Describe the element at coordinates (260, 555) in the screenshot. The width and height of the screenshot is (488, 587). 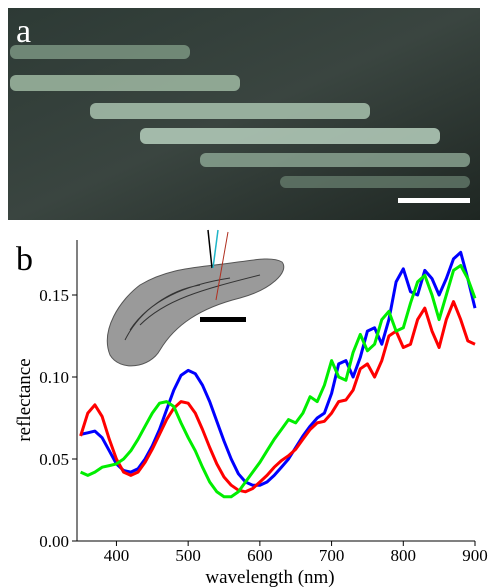
I see `x-tick-label: 600` at that location.